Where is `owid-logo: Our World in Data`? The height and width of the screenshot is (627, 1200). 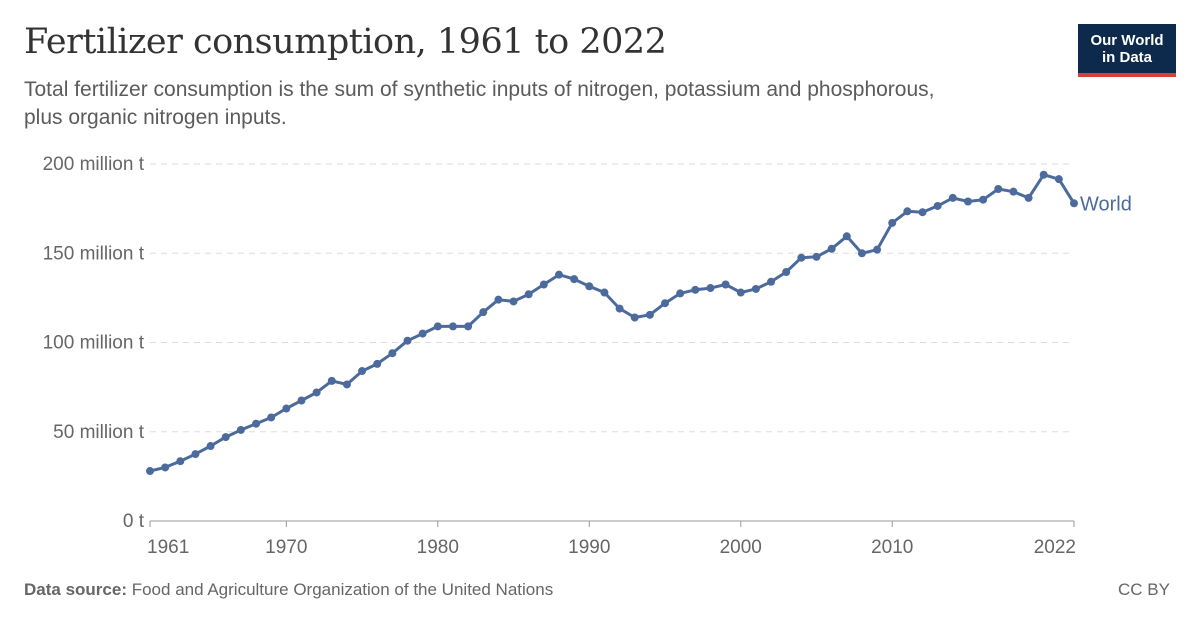
owid-logo: Our World in Data is located at coordinates (1127, 50).